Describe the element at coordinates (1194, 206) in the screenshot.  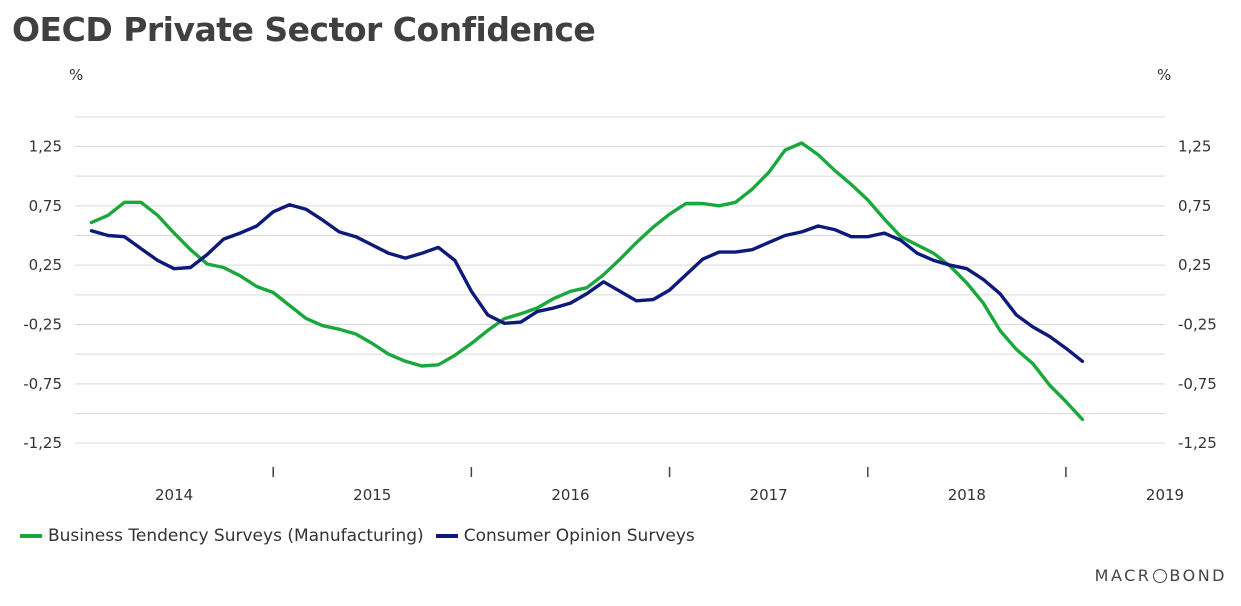
I see `y-tick-label-right: 0,75` at that location.